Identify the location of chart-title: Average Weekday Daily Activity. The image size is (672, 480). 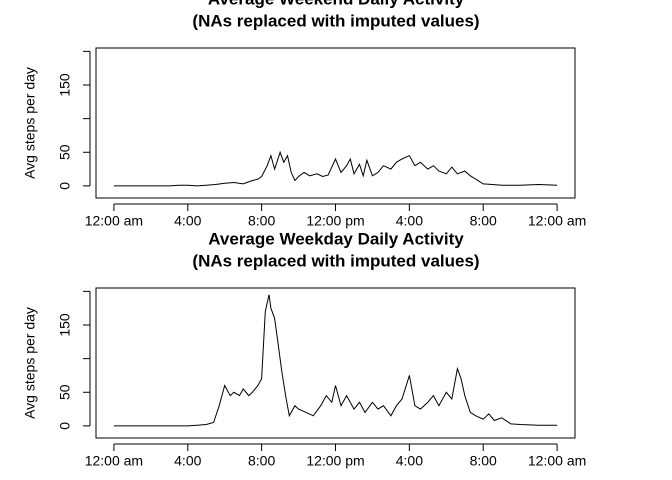
(336, 238).